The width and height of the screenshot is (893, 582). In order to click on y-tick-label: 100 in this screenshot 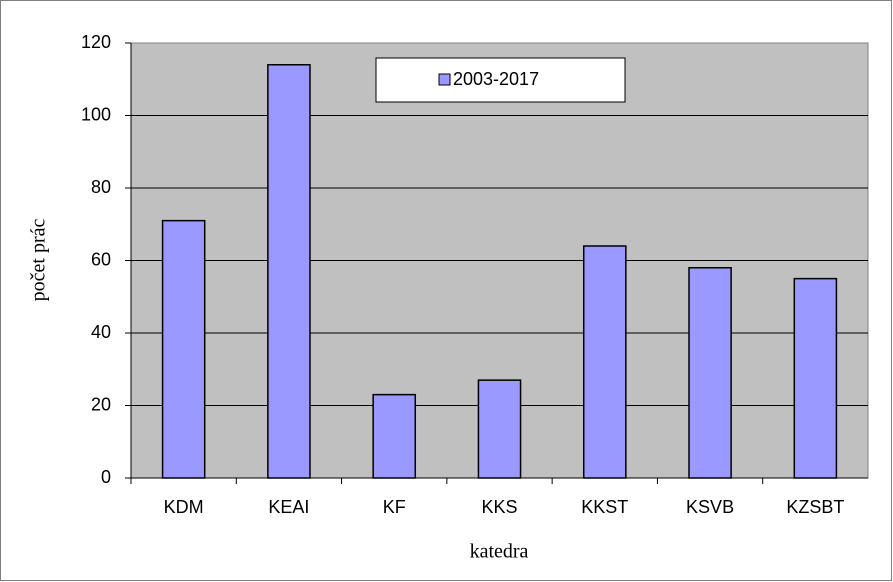, I will do `click(96, 114)`.